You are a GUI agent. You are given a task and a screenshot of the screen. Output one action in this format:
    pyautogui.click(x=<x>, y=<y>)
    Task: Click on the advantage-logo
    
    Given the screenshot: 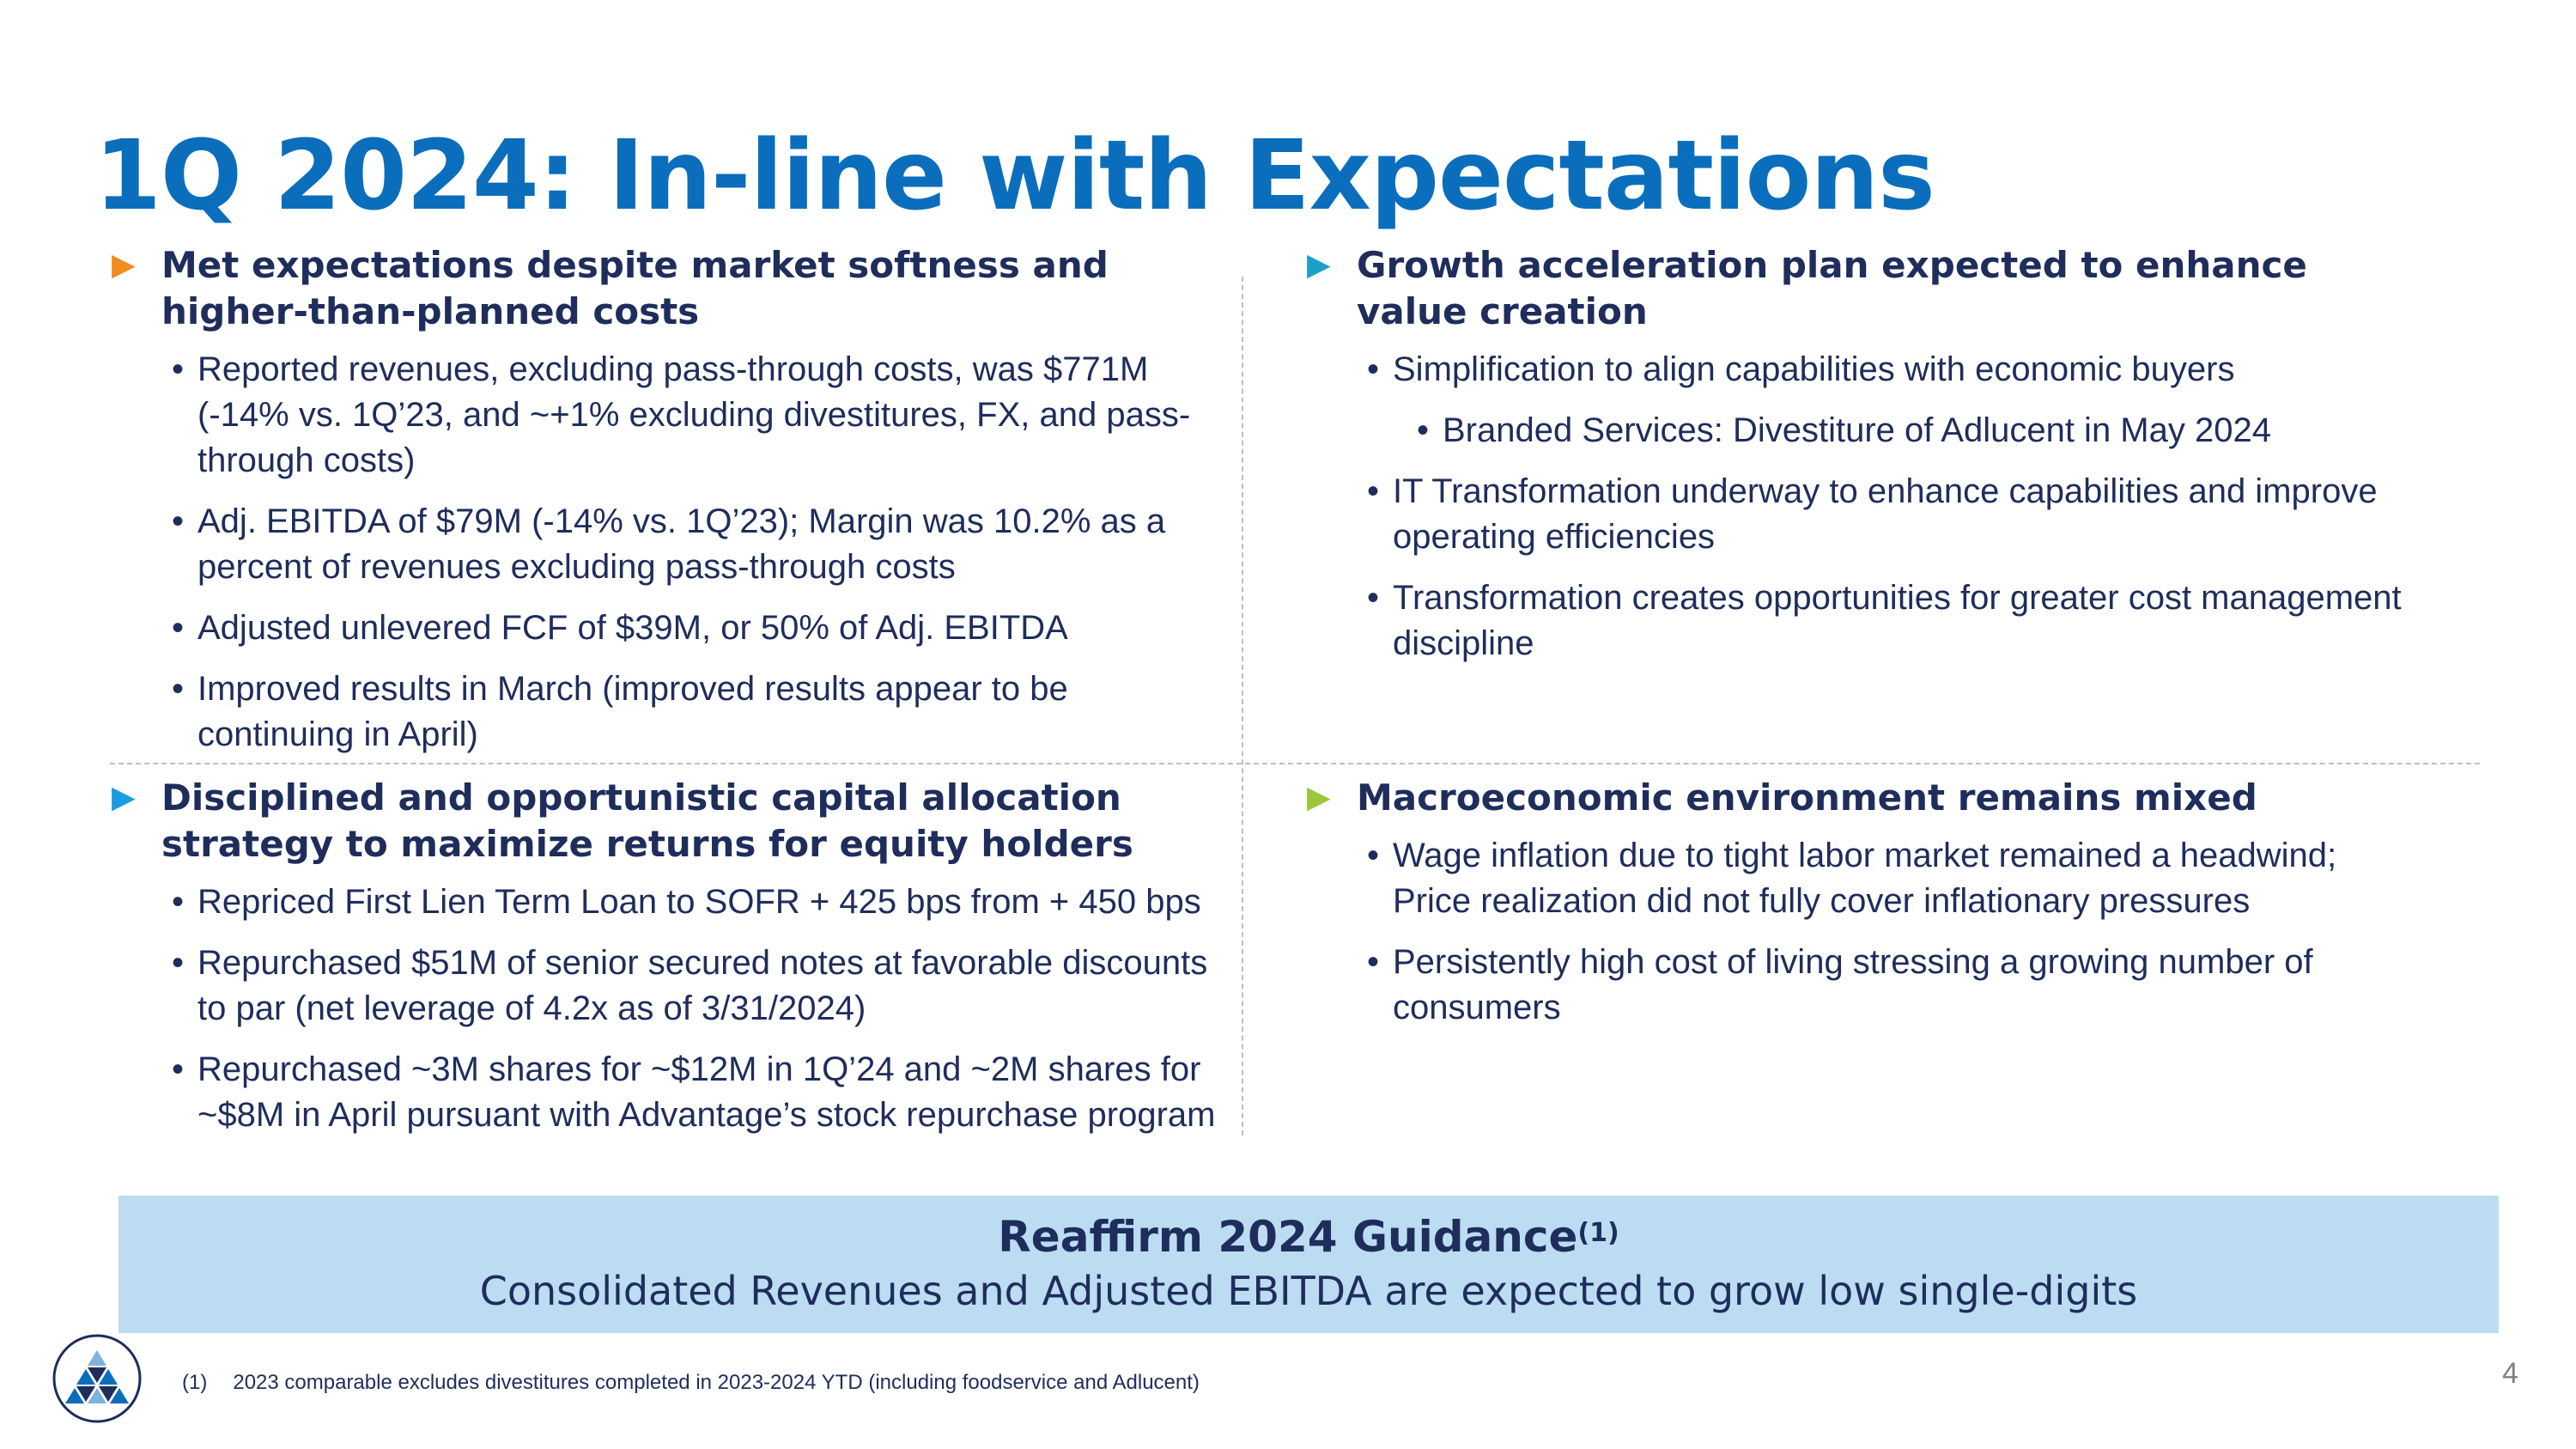 What is the action you would take?
    pyautogui.click(x=97, y=1378)
    